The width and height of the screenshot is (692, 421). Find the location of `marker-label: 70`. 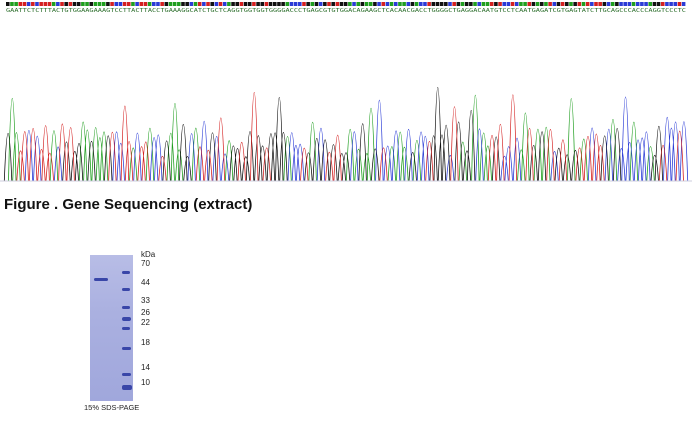

marker-label: 70 is located at coordinates (145, 263).